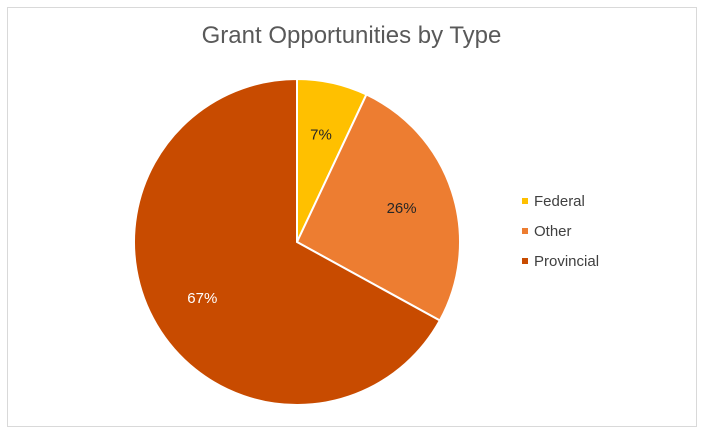  I want to click on legend-label-federal: Federal, so click(559, 201).